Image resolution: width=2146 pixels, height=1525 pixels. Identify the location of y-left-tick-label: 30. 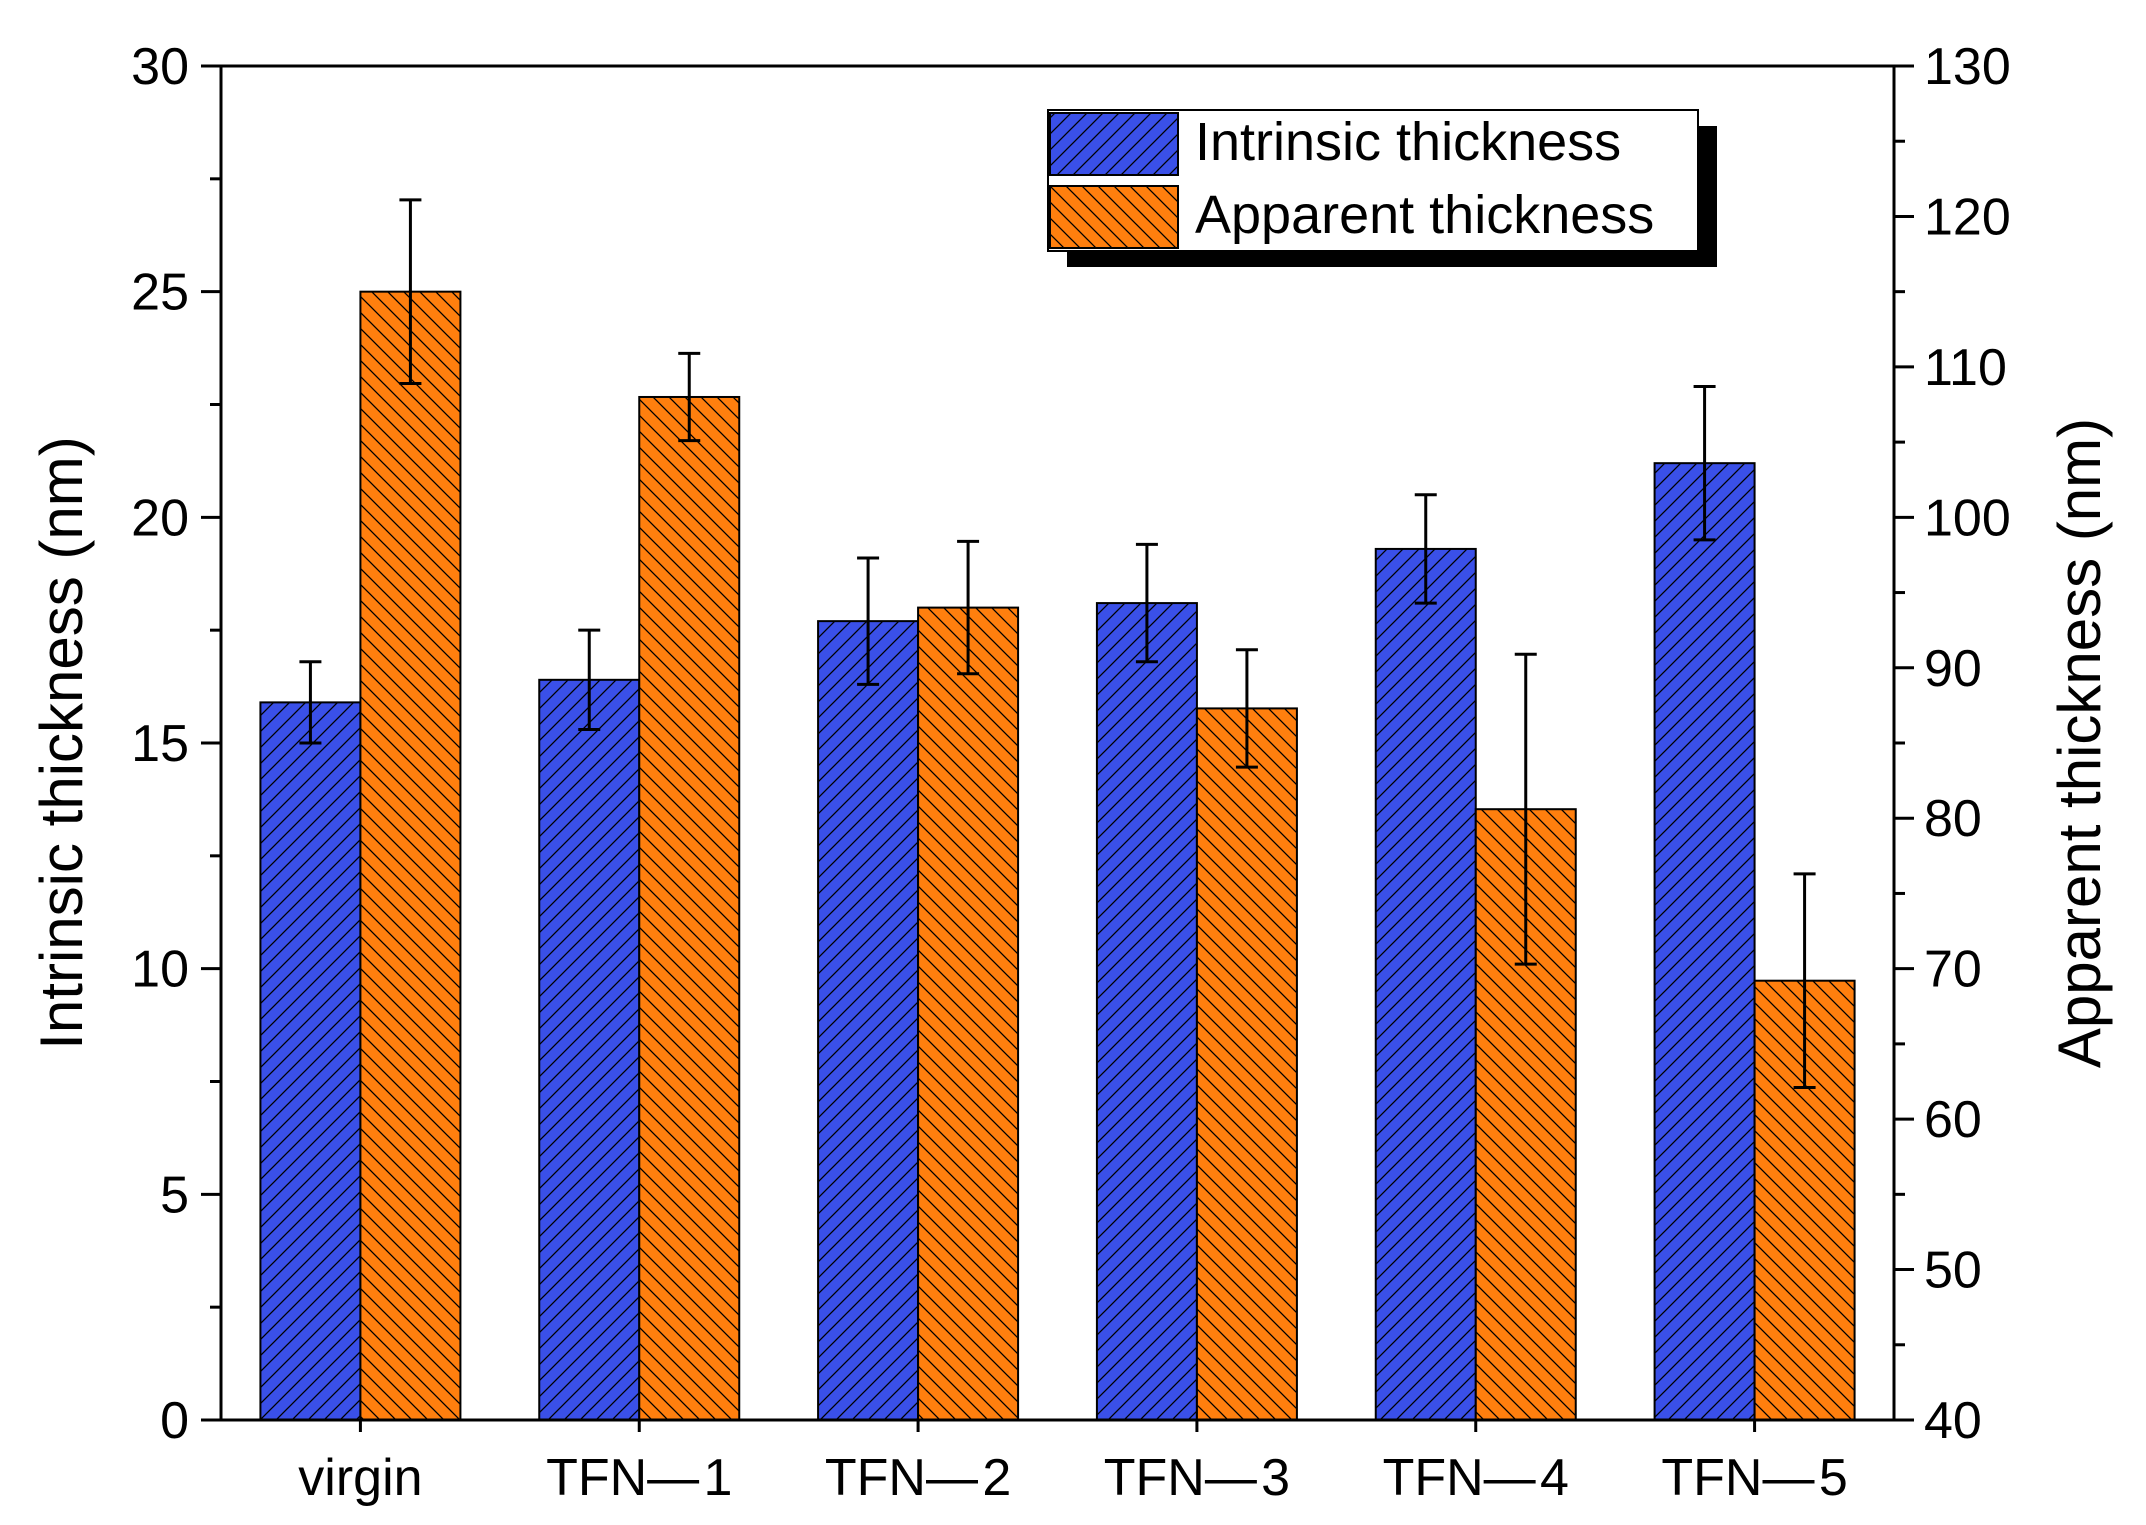
(160, 67).